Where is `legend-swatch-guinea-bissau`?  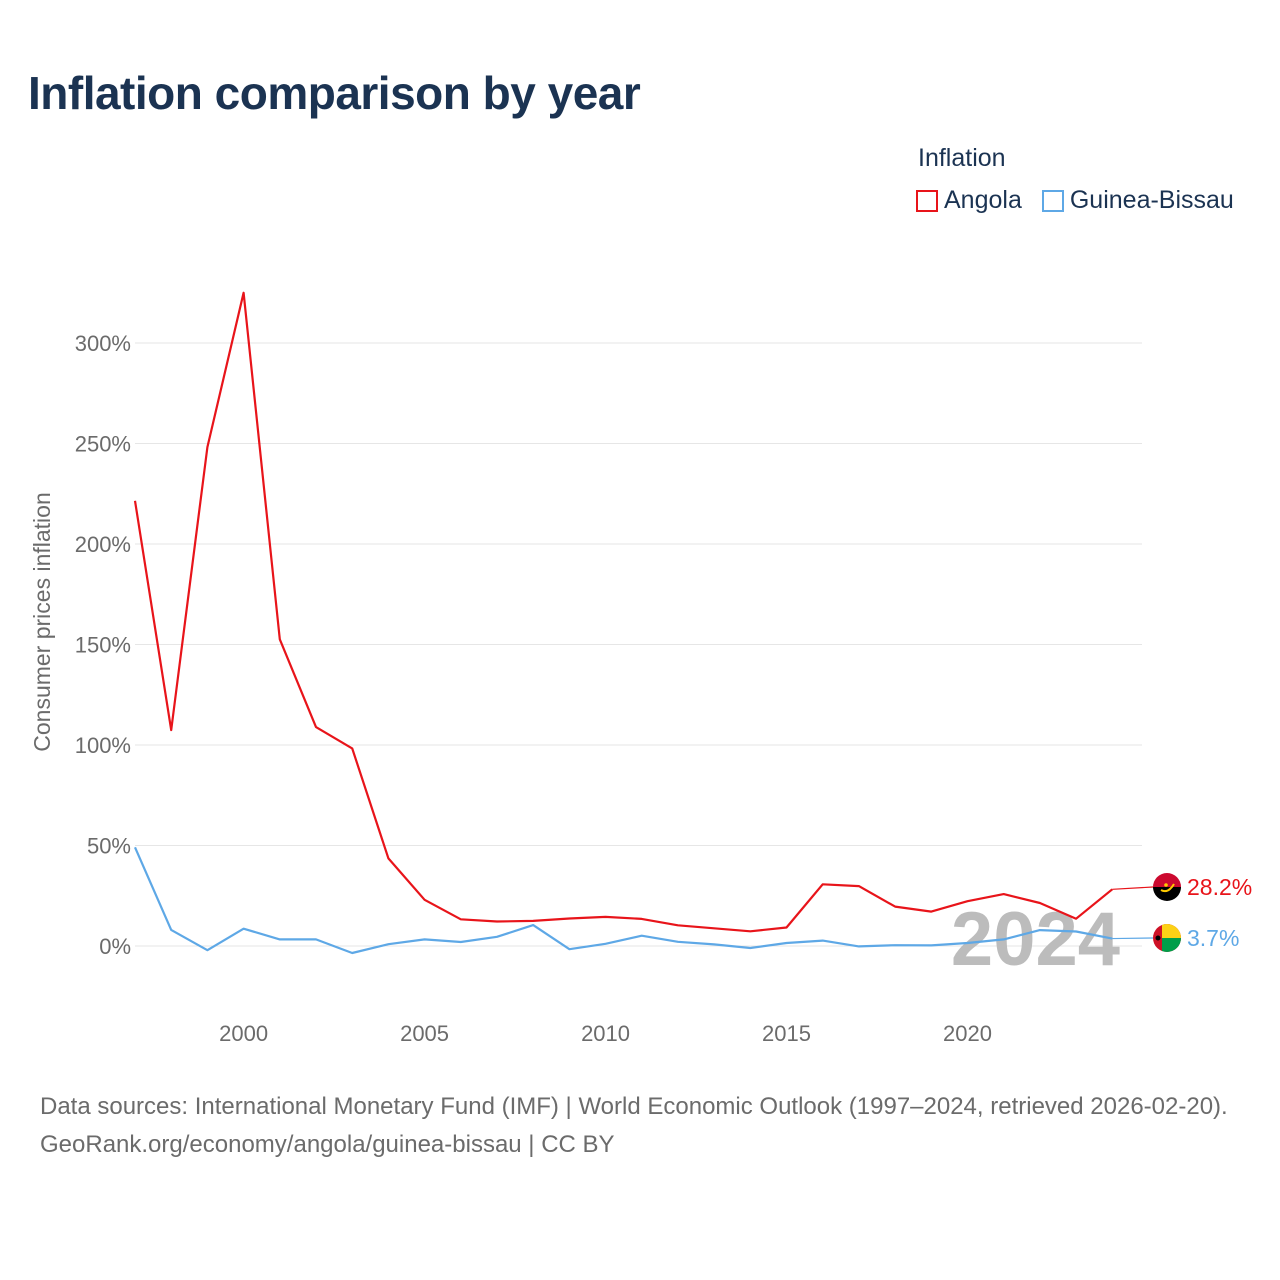
legend-swatch-guinea-bissau is located at coordinates (1052, 200).